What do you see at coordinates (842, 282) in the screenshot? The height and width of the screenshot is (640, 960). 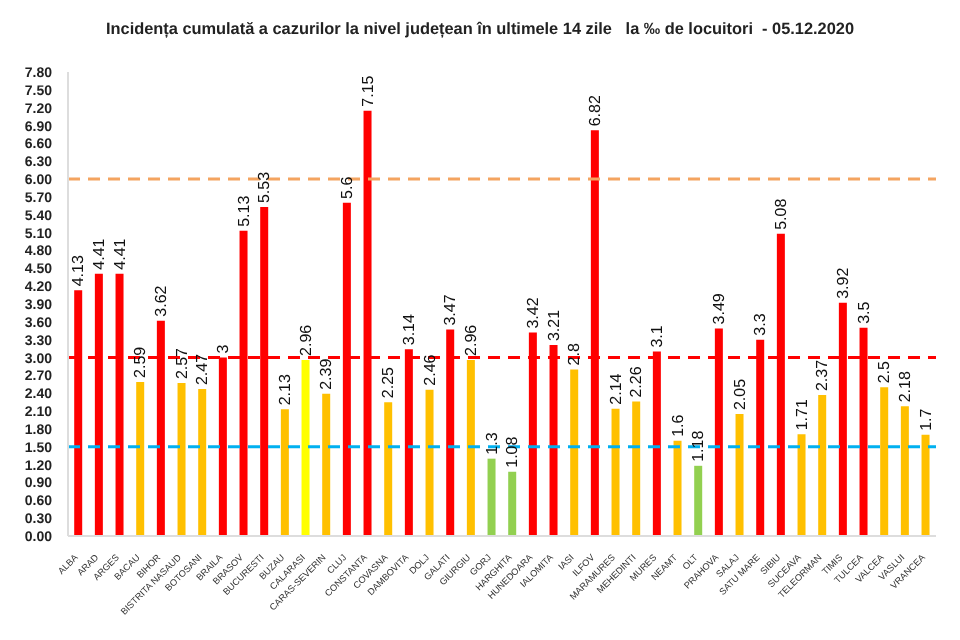 I see `data-label: 3.92` at bounding box center [842, 282].